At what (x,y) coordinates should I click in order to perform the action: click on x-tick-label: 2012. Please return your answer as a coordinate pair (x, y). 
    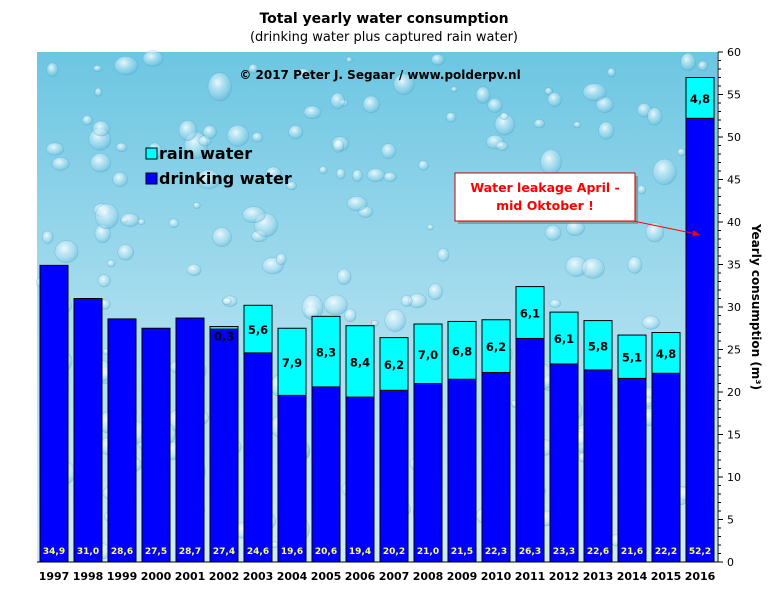
    Looking at the image, I should click on (564, 576).